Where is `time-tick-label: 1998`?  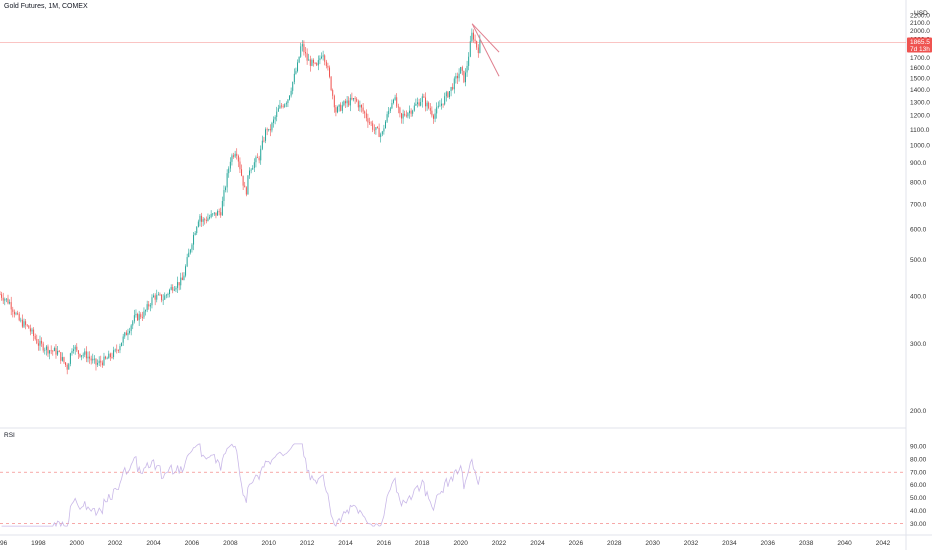
time-tick-label: 1998 is located at coordinates (38, 543).